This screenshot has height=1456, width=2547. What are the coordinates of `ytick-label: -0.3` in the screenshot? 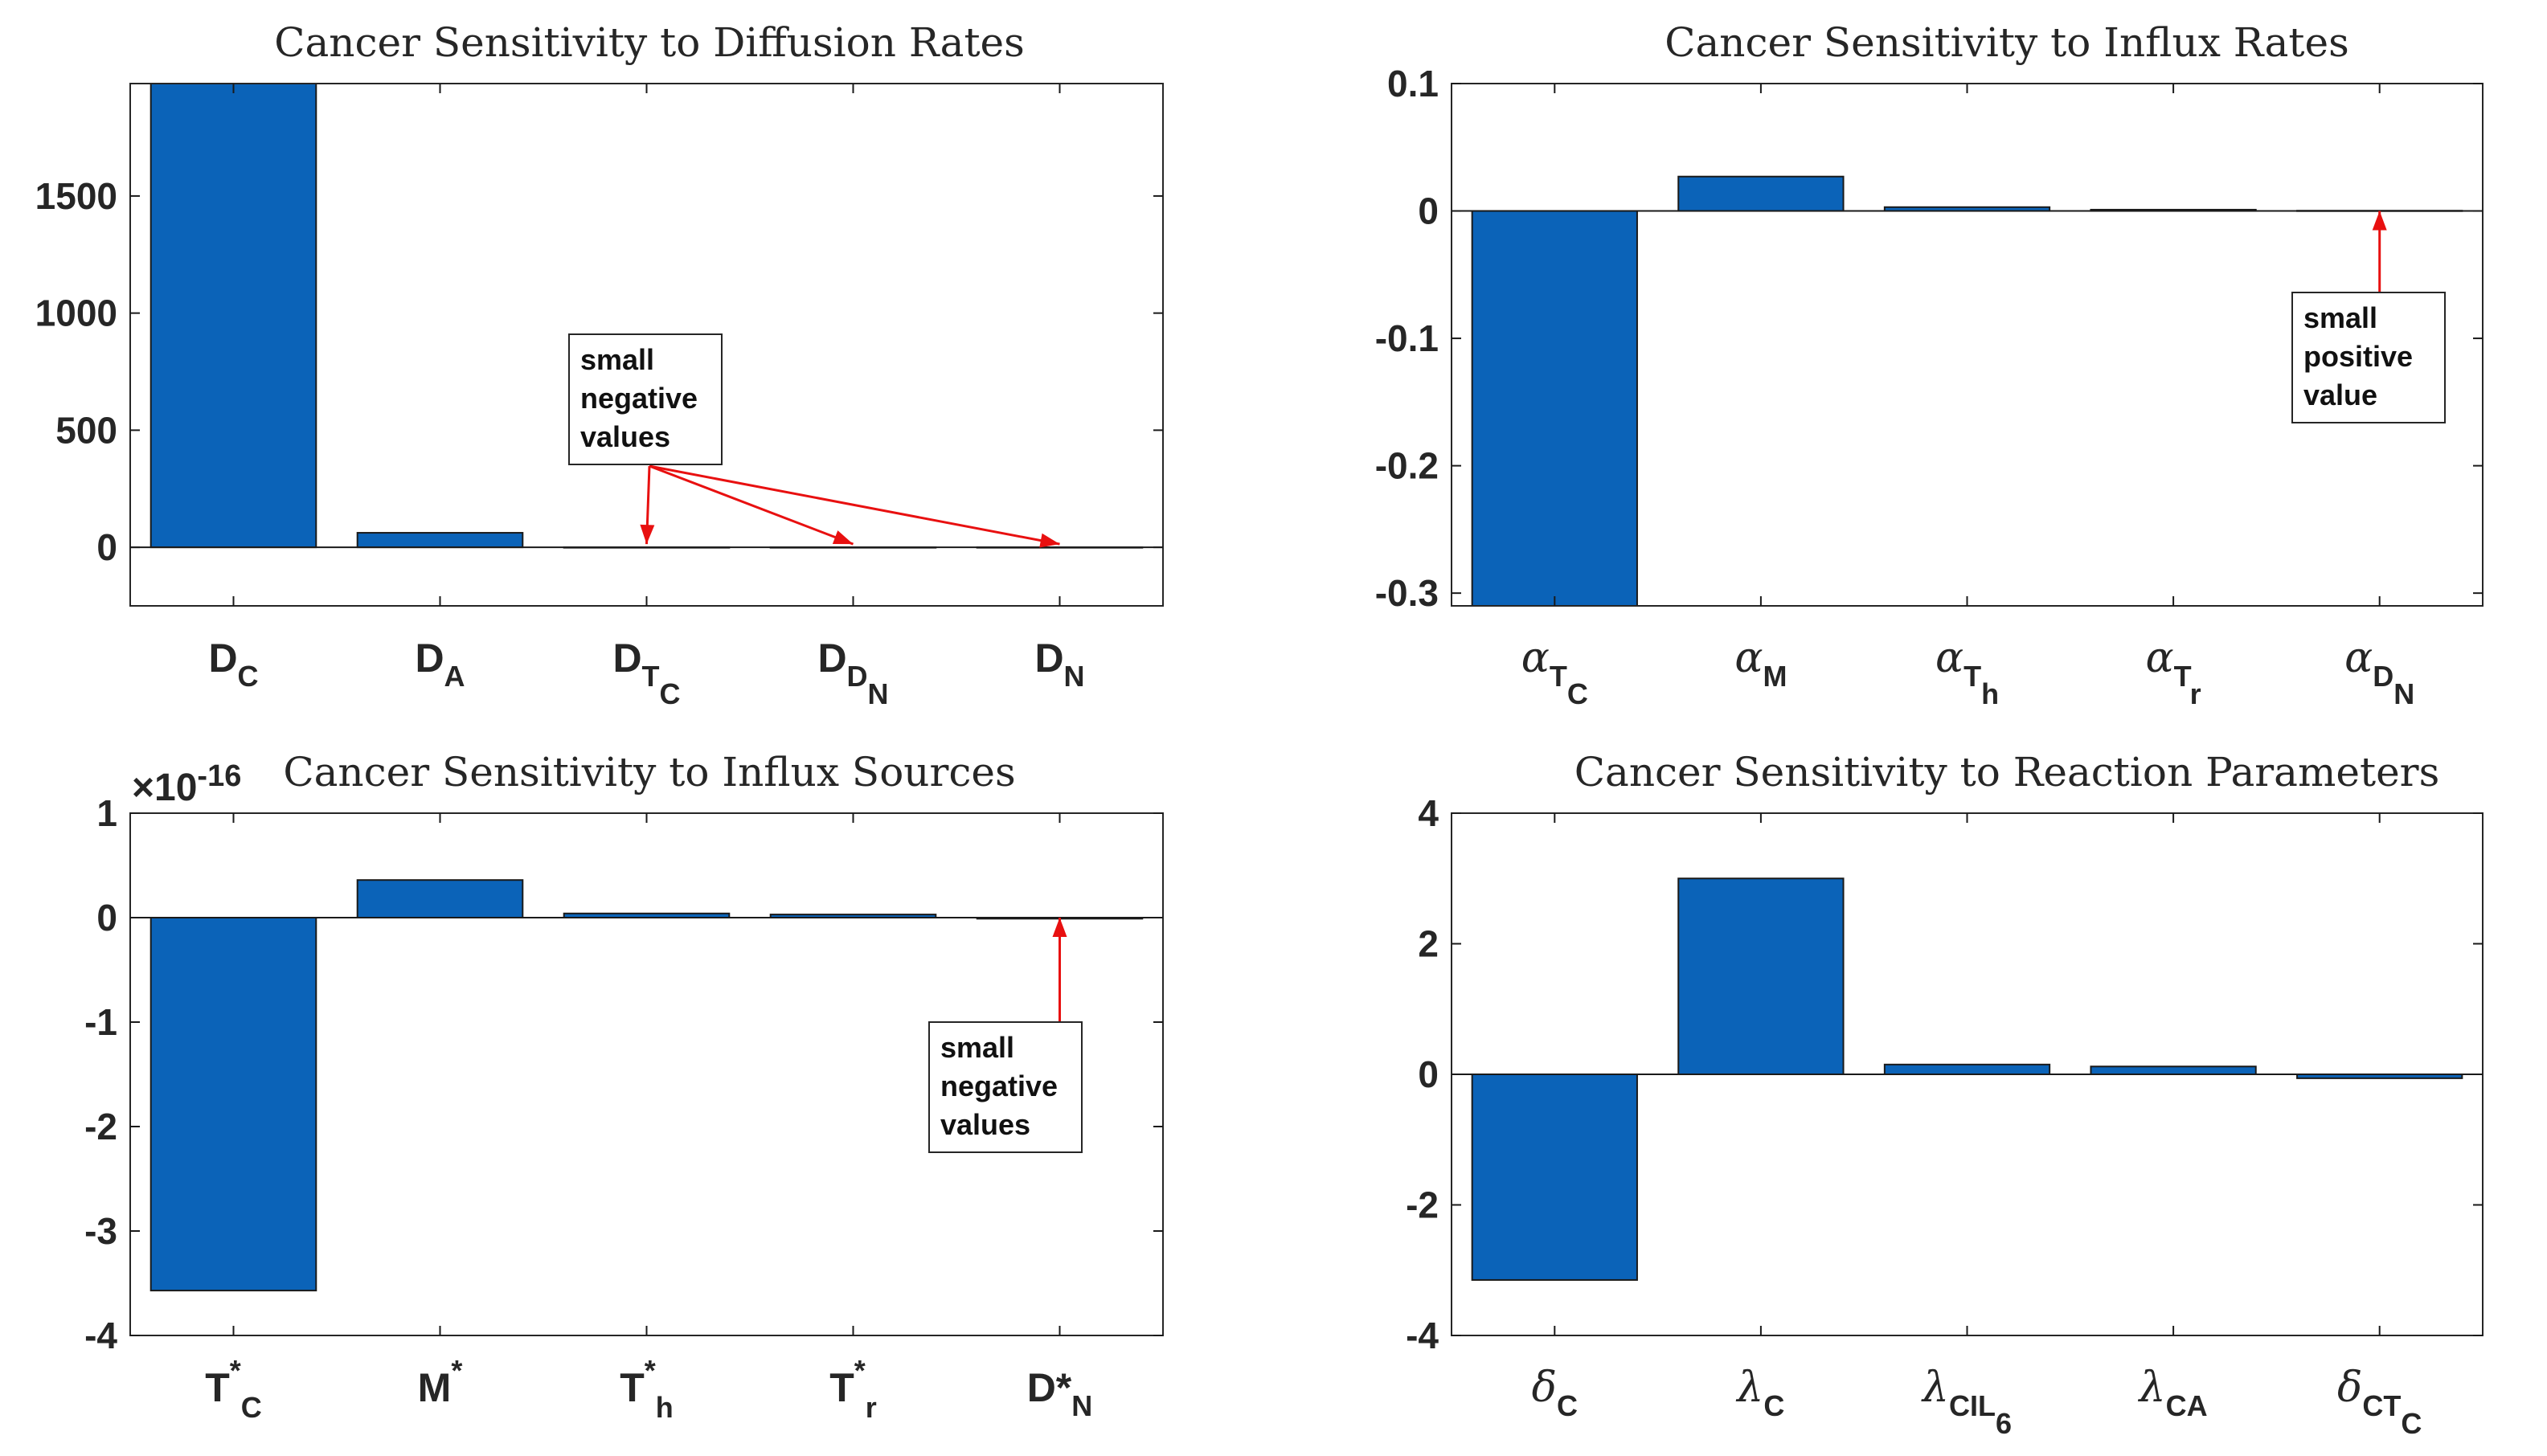 It's located at (1407, 593).